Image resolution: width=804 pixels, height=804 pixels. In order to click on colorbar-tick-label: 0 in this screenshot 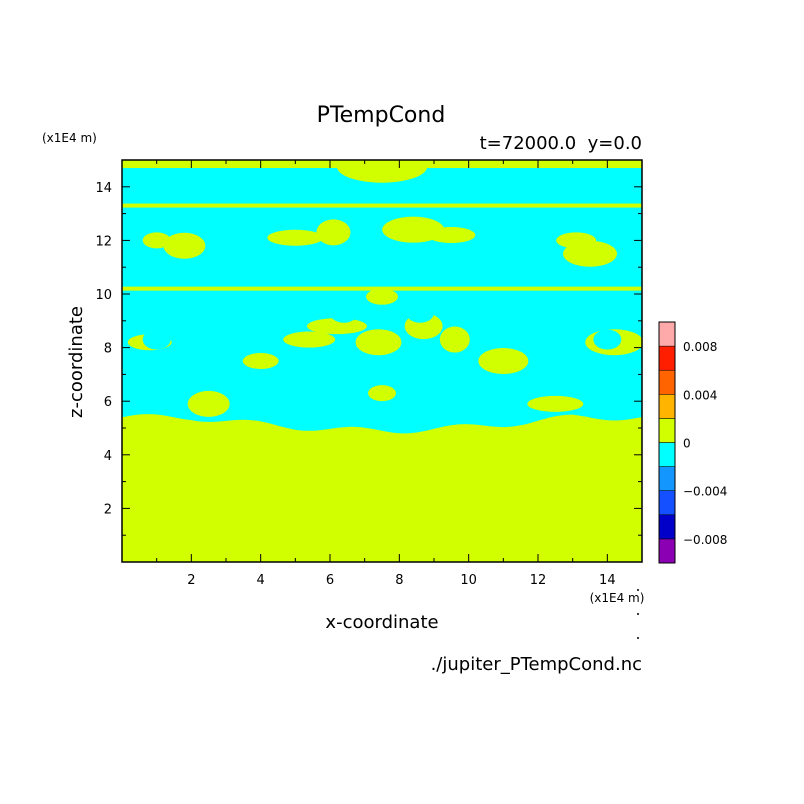, I will do `click(687, 444)`.